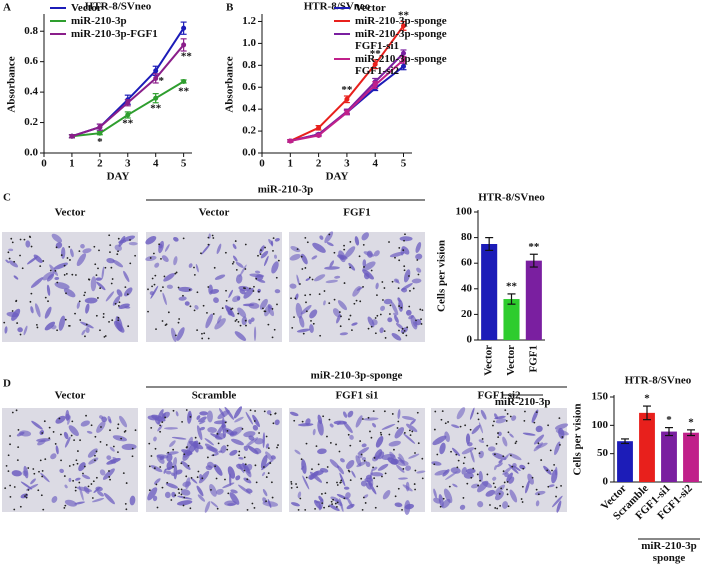  I want to click on legend-item: miR-210-3p, so click(115, 21).